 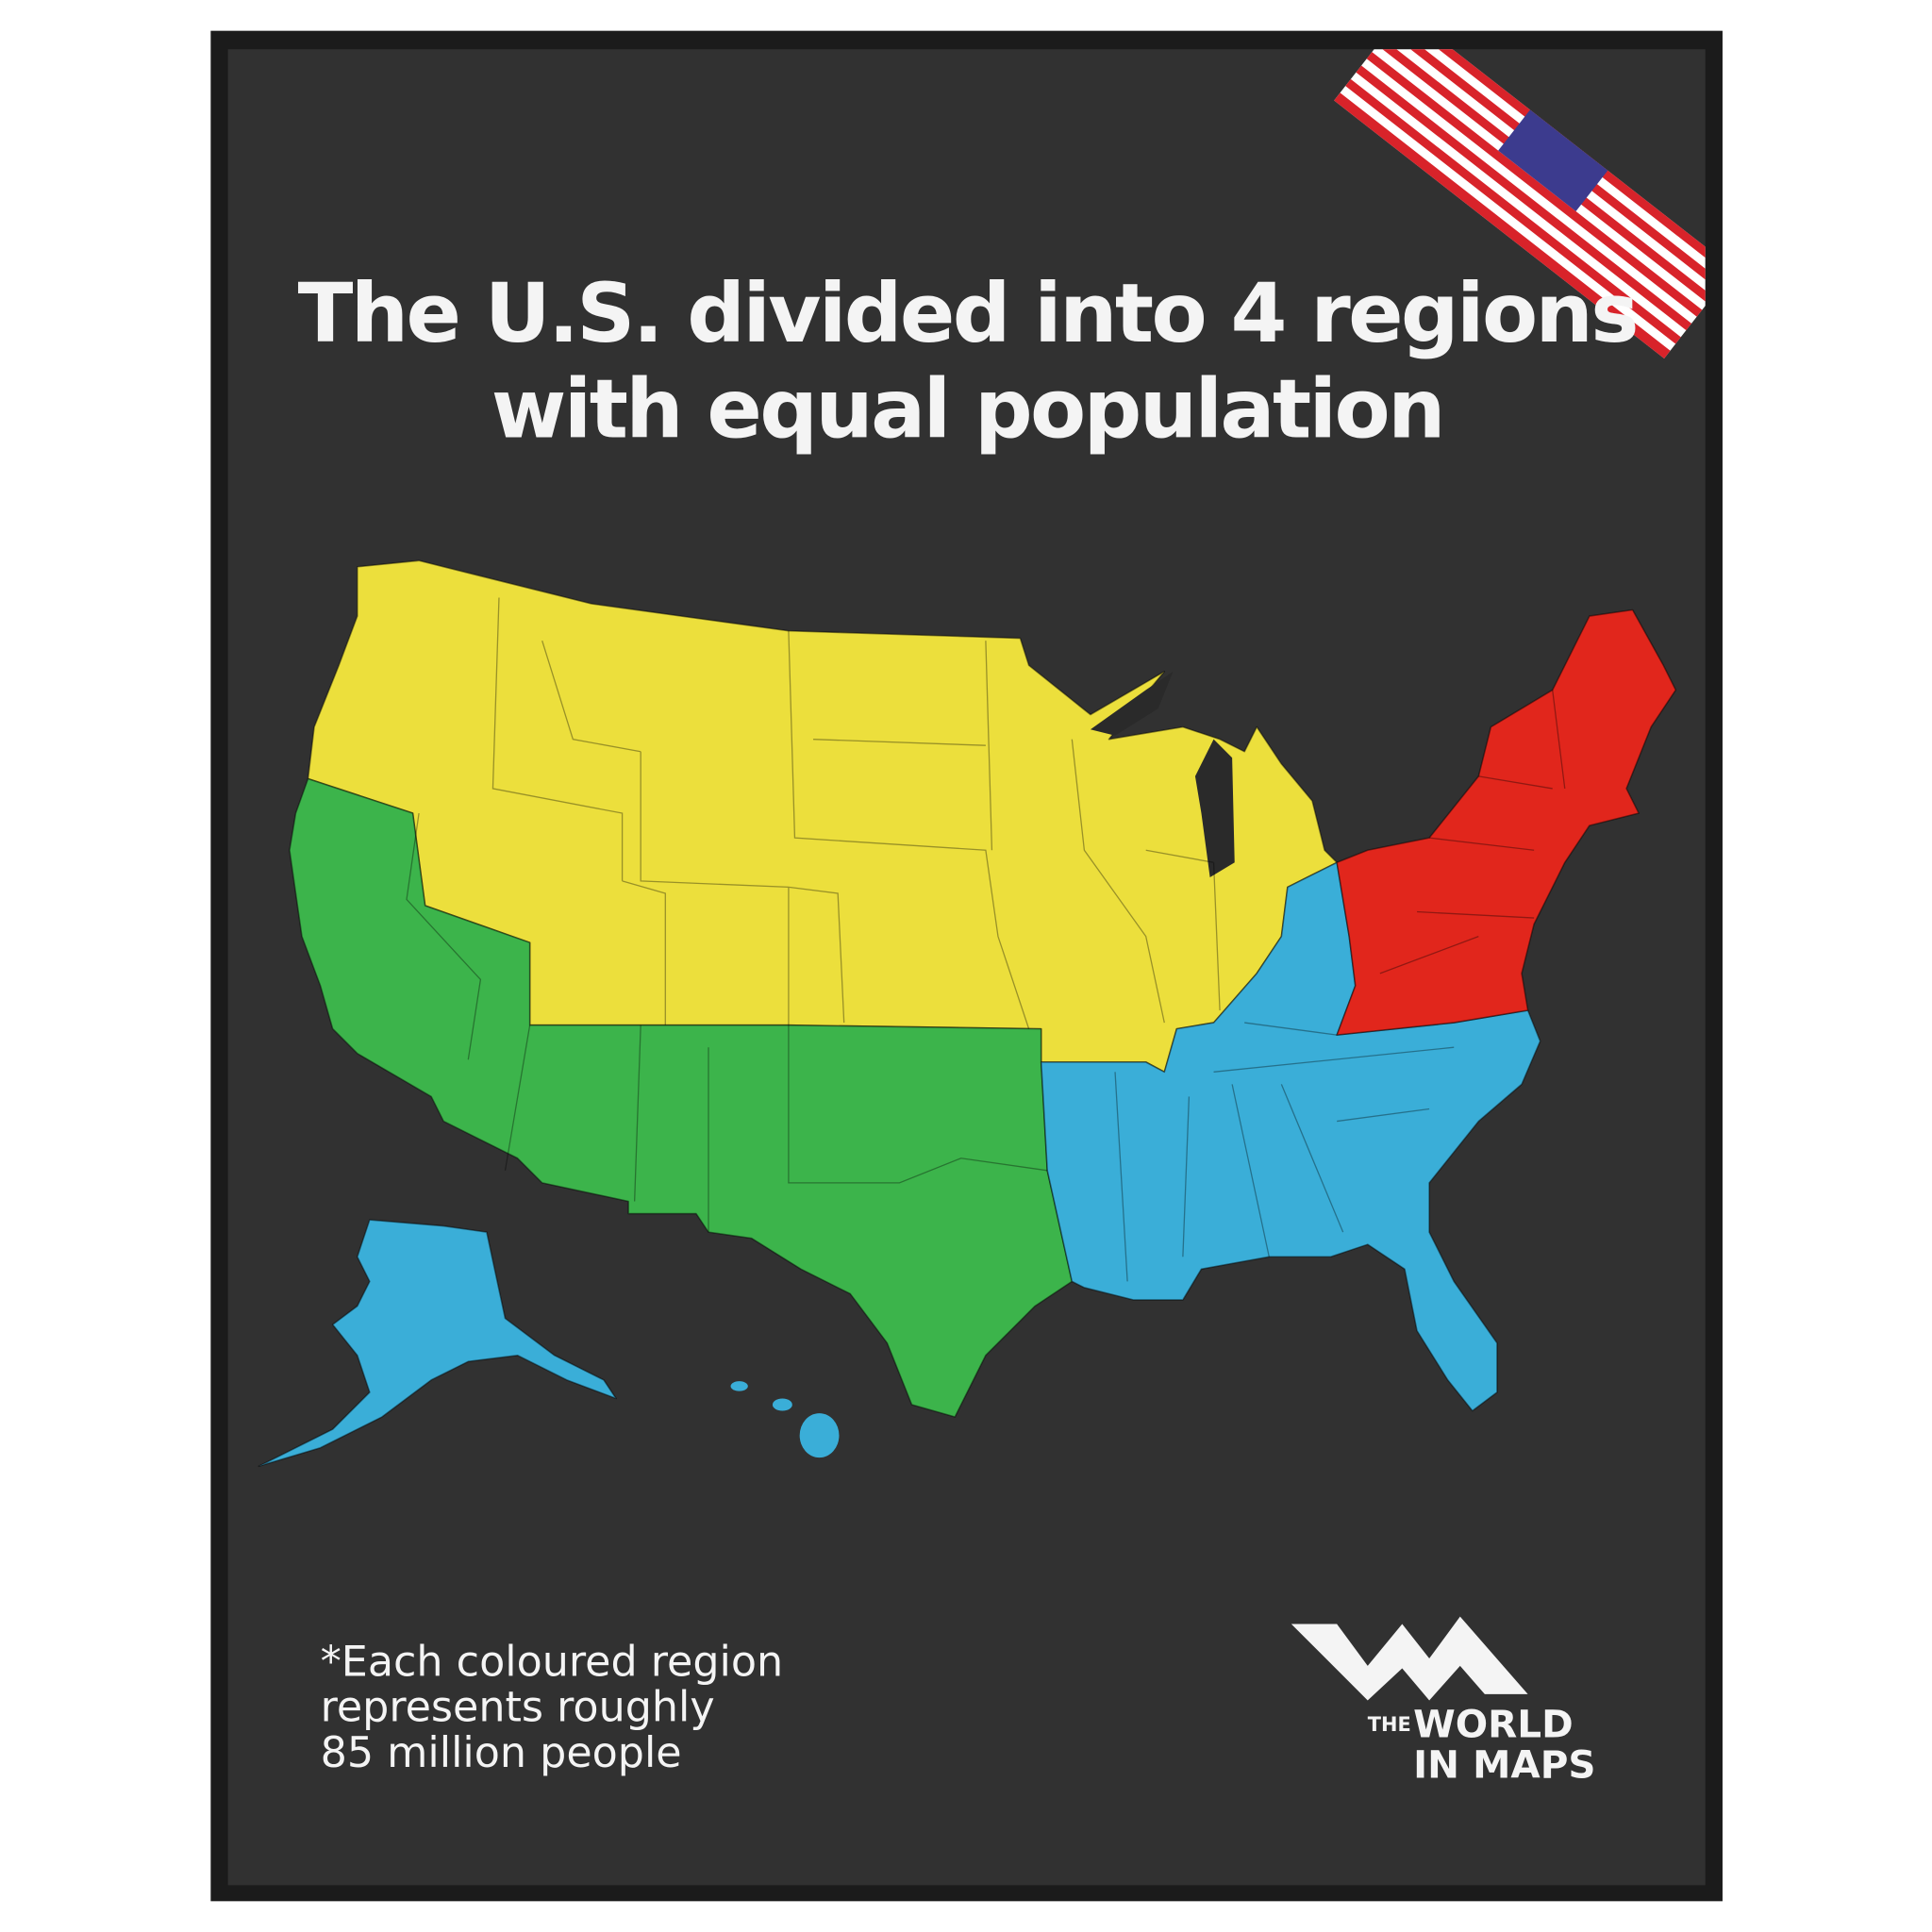 What do you see at coordinates (1390, 1724) in the screenshot?
I see `logo-small: THE` at bounding box center [1390, 1724].